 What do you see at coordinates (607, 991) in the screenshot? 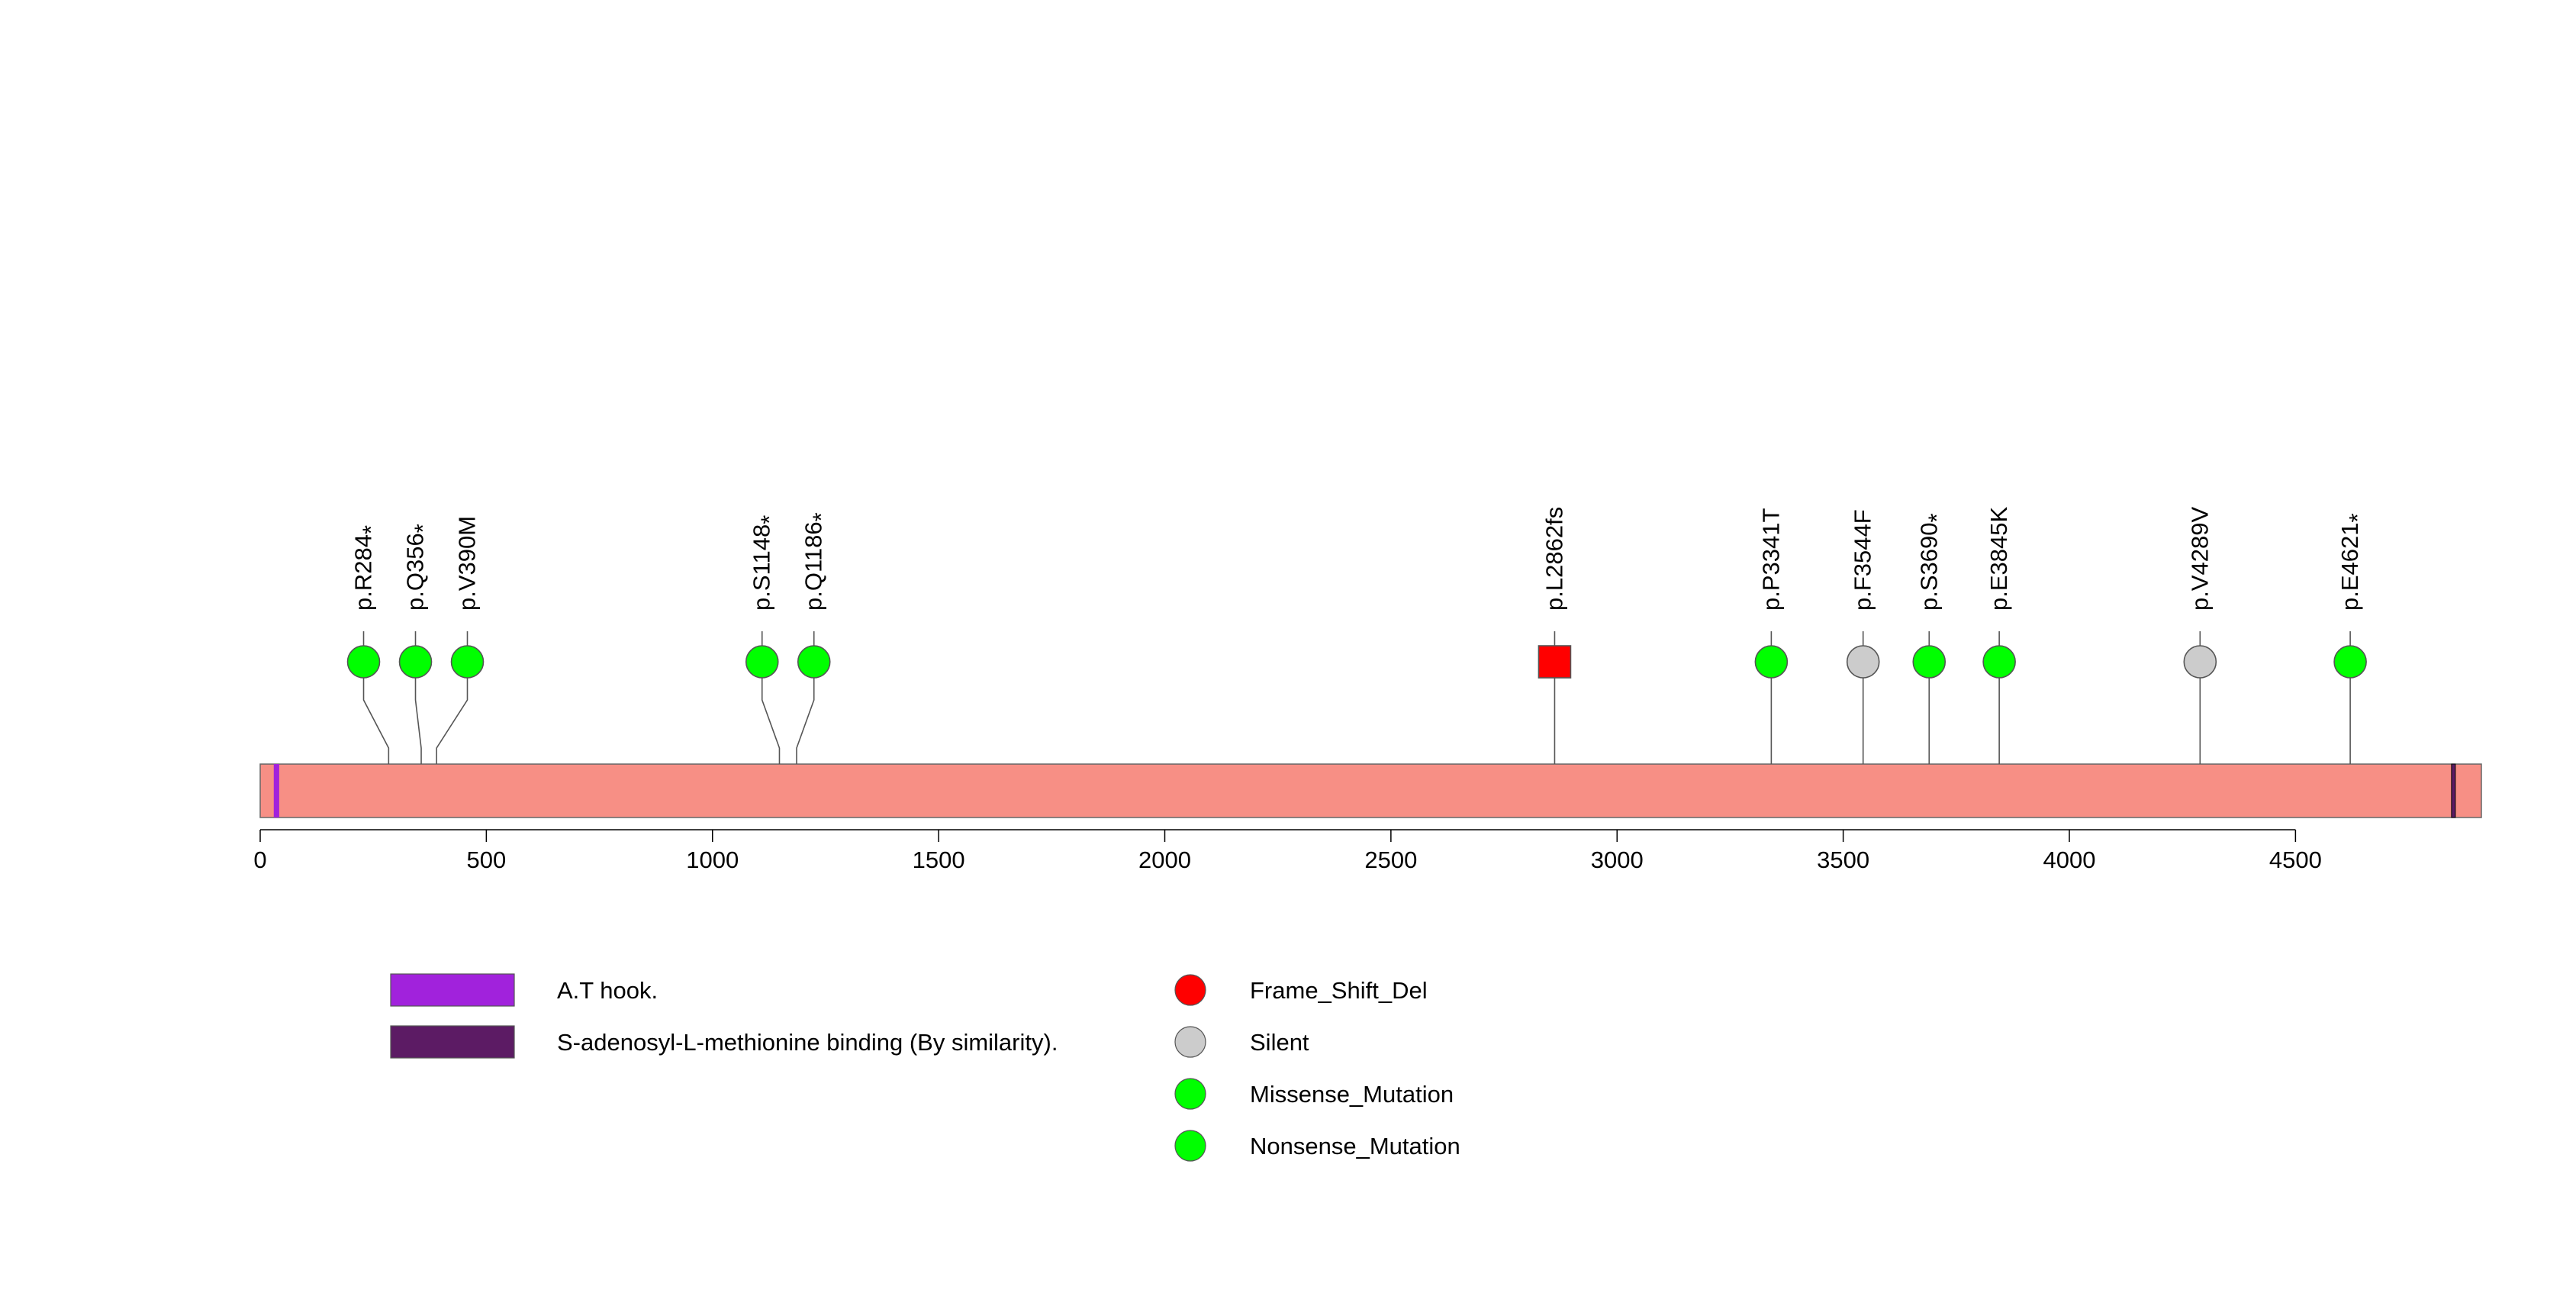
I see `legend-label-a-t-hook: A.T hook.` at bounding box center [607, 991].